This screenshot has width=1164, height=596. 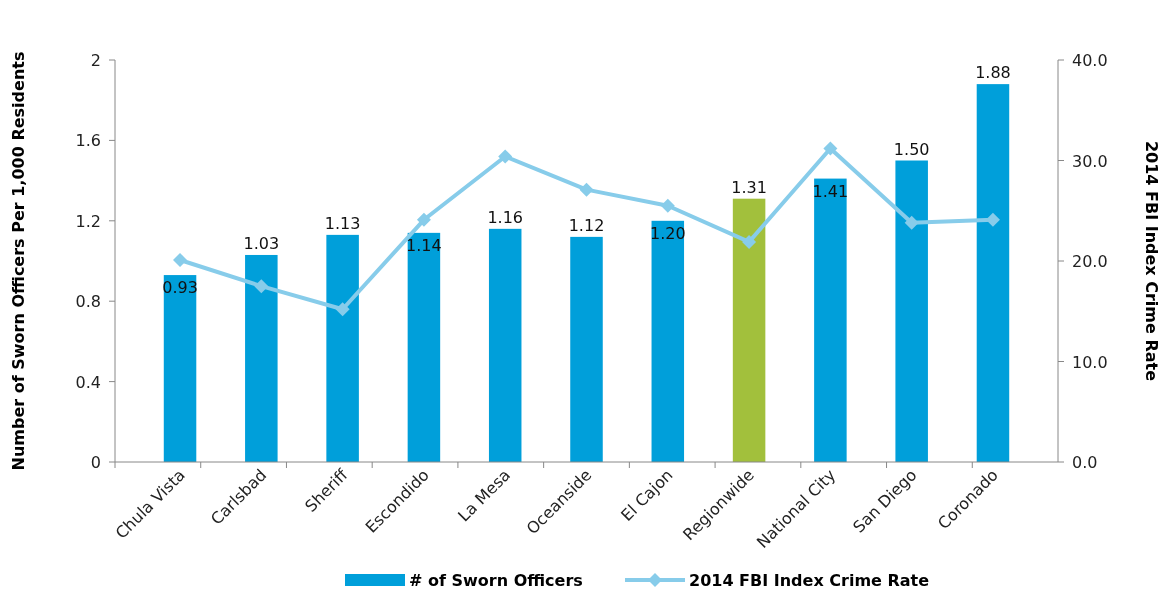 I want to click on y-axis-title: Number of Sworn Officers Per 1,000 Residents, so click(x=18, y=261).